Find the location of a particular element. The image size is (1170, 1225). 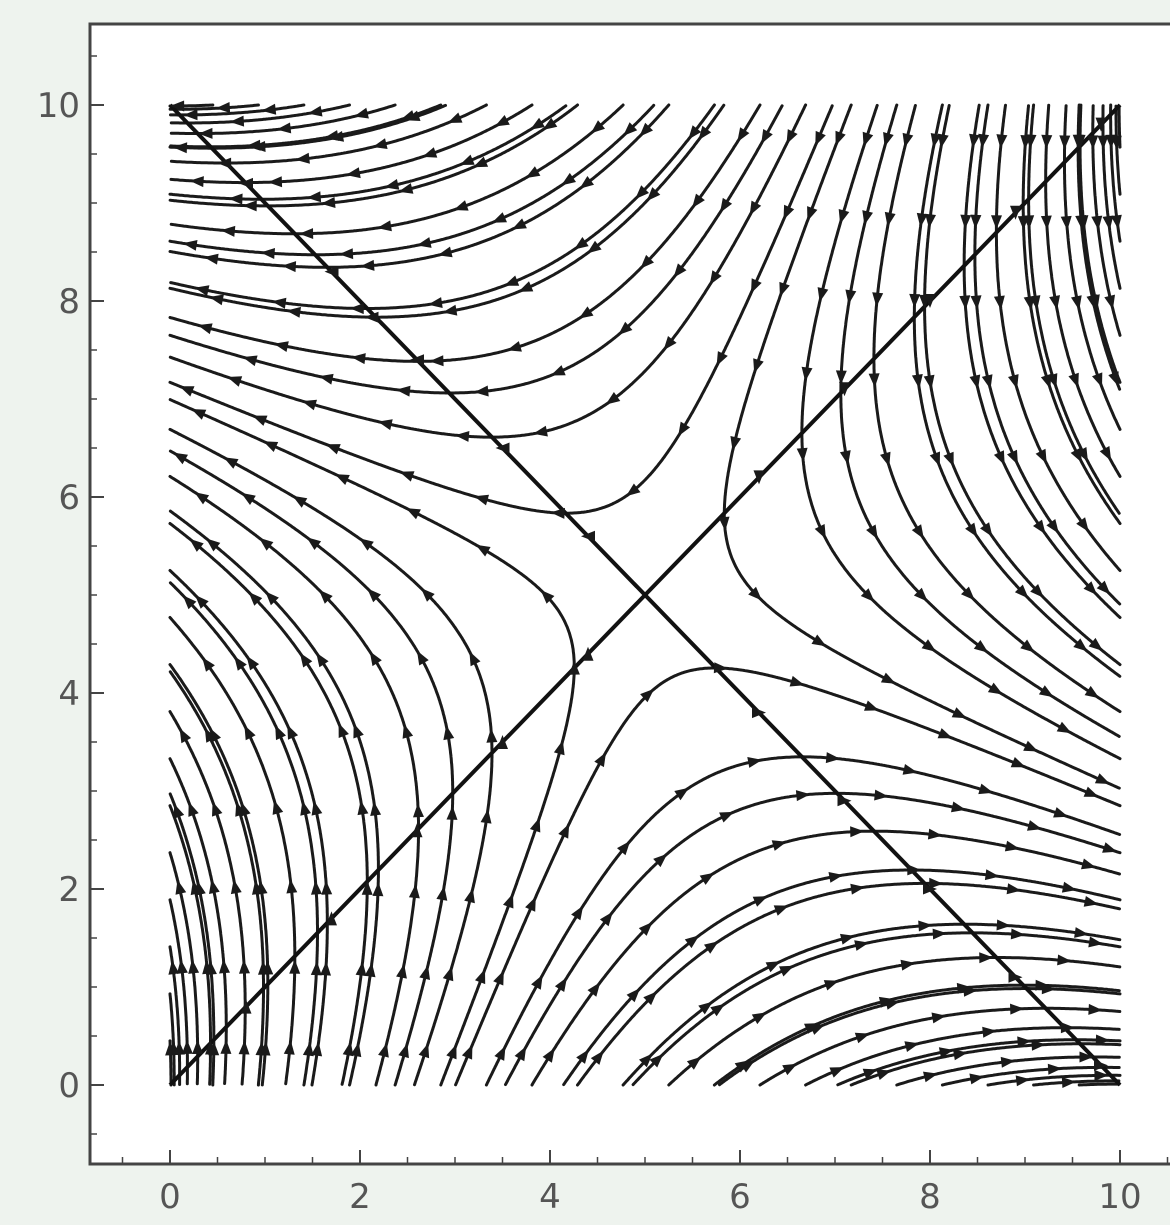

arrowhead-sep0-0.08 is located at coordinates (246, 1006).